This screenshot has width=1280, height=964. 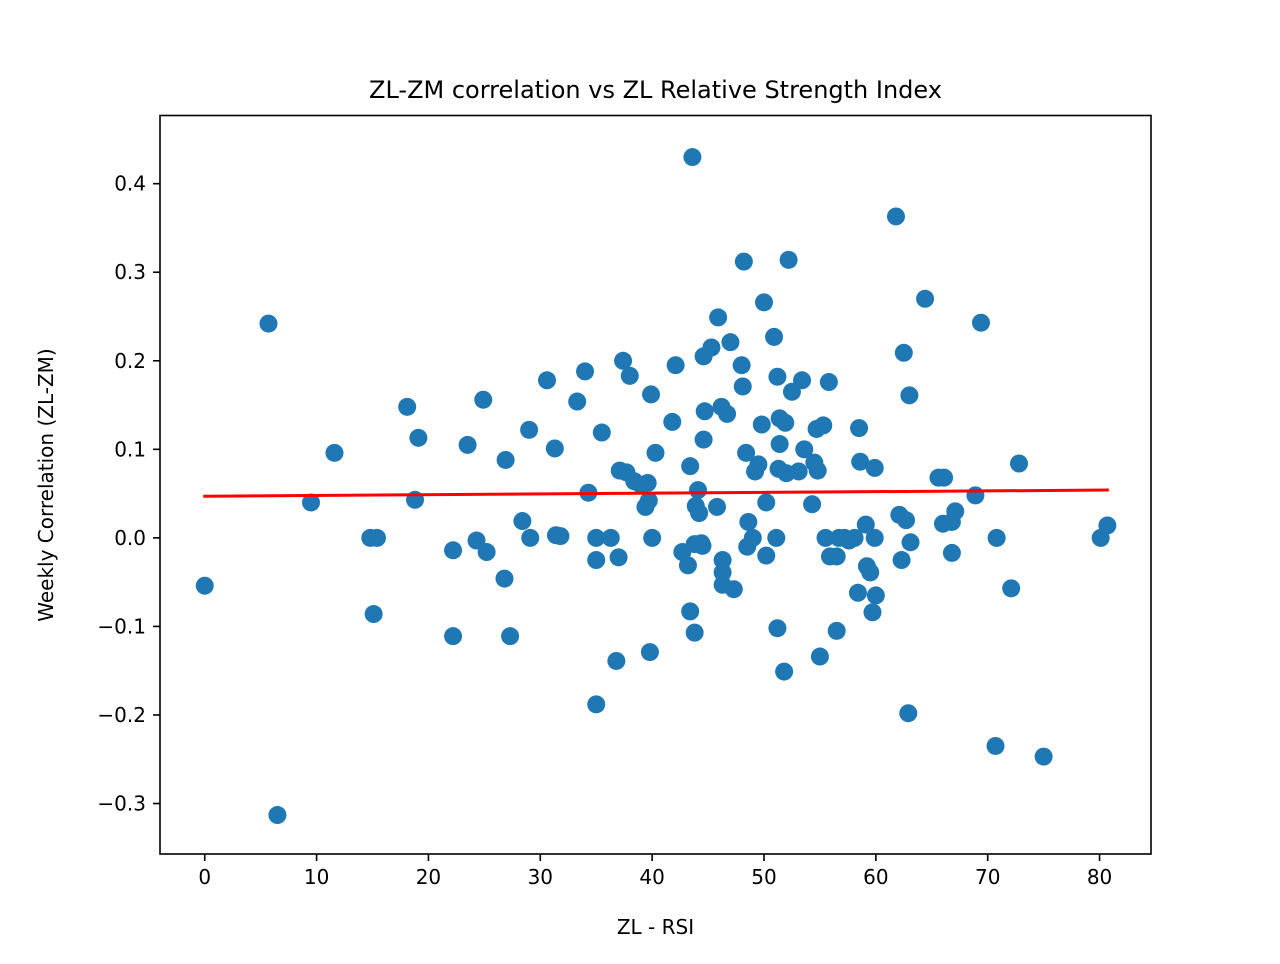 I want to click on y-axis-label: Weekly Correlation (ZL-ZM), so click(x=46, y=484).